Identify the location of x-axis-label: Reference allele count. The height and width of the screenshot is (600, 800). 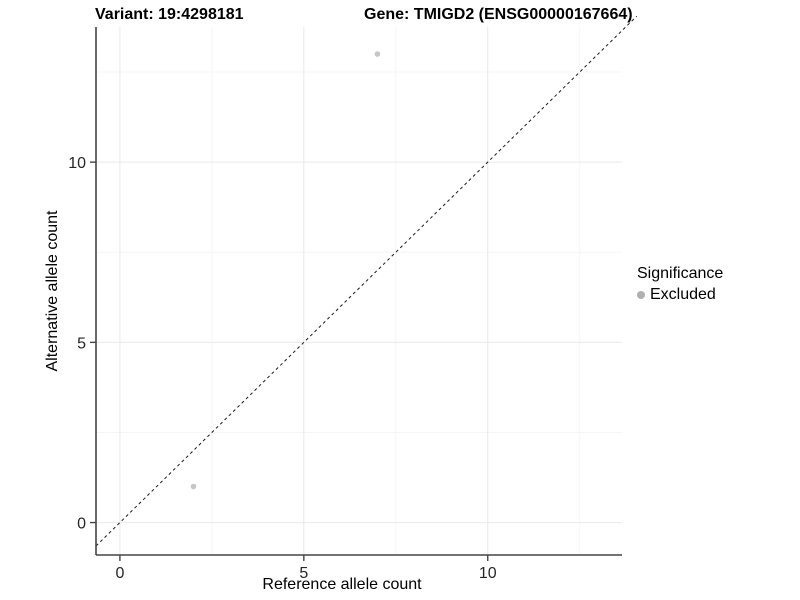
(342, 584).